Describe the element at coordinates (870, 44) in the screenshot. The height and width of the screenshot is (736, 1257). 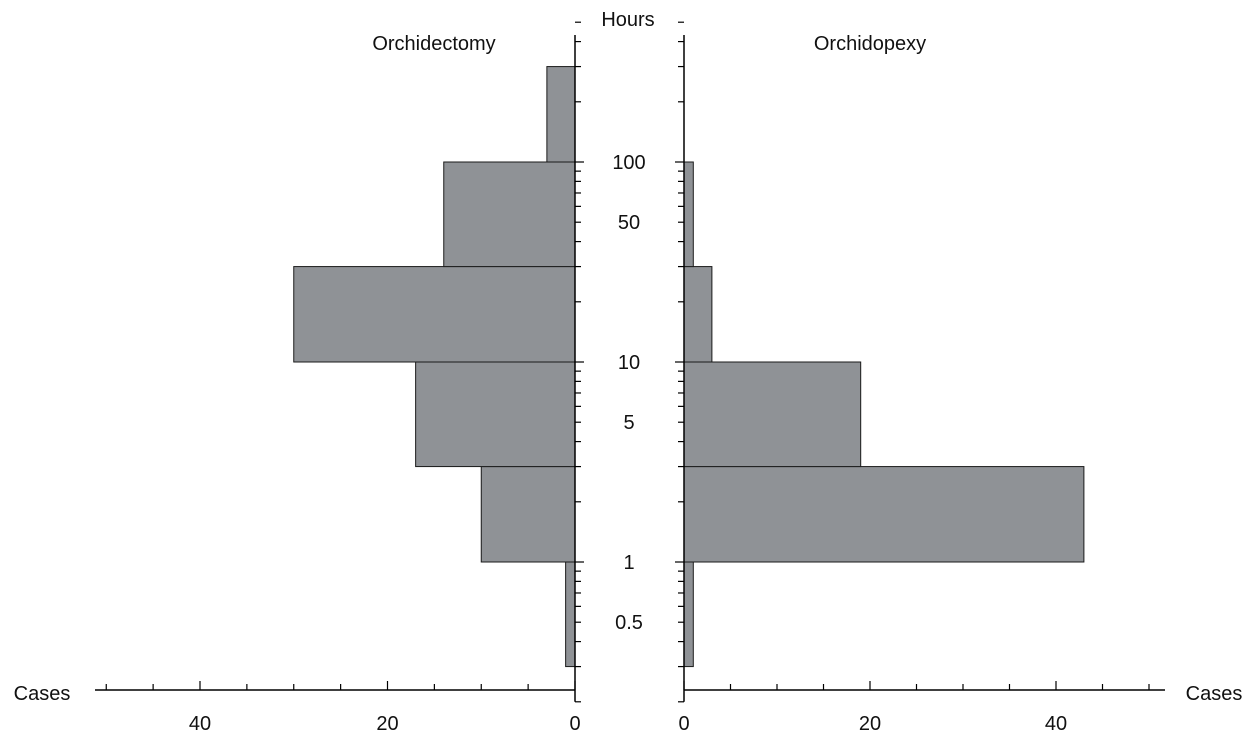
I see `series-title-orchidopexy: Orchidopexy` at that location.